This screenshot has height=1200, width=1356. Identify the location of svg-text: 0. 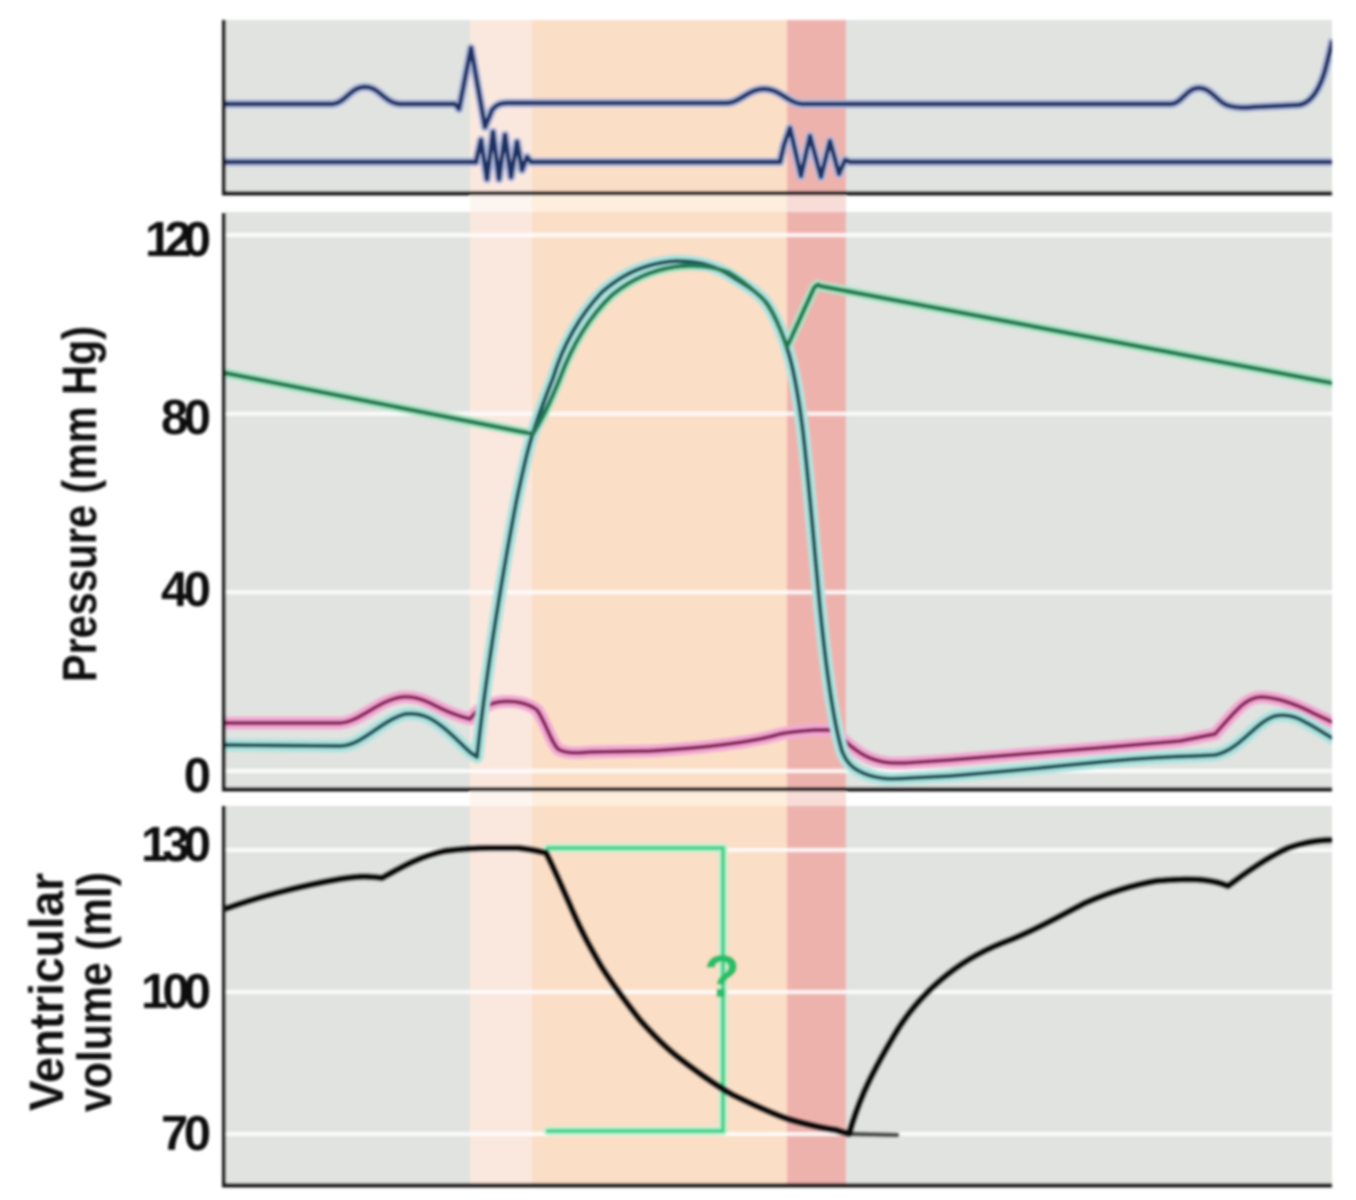
(197, 776).